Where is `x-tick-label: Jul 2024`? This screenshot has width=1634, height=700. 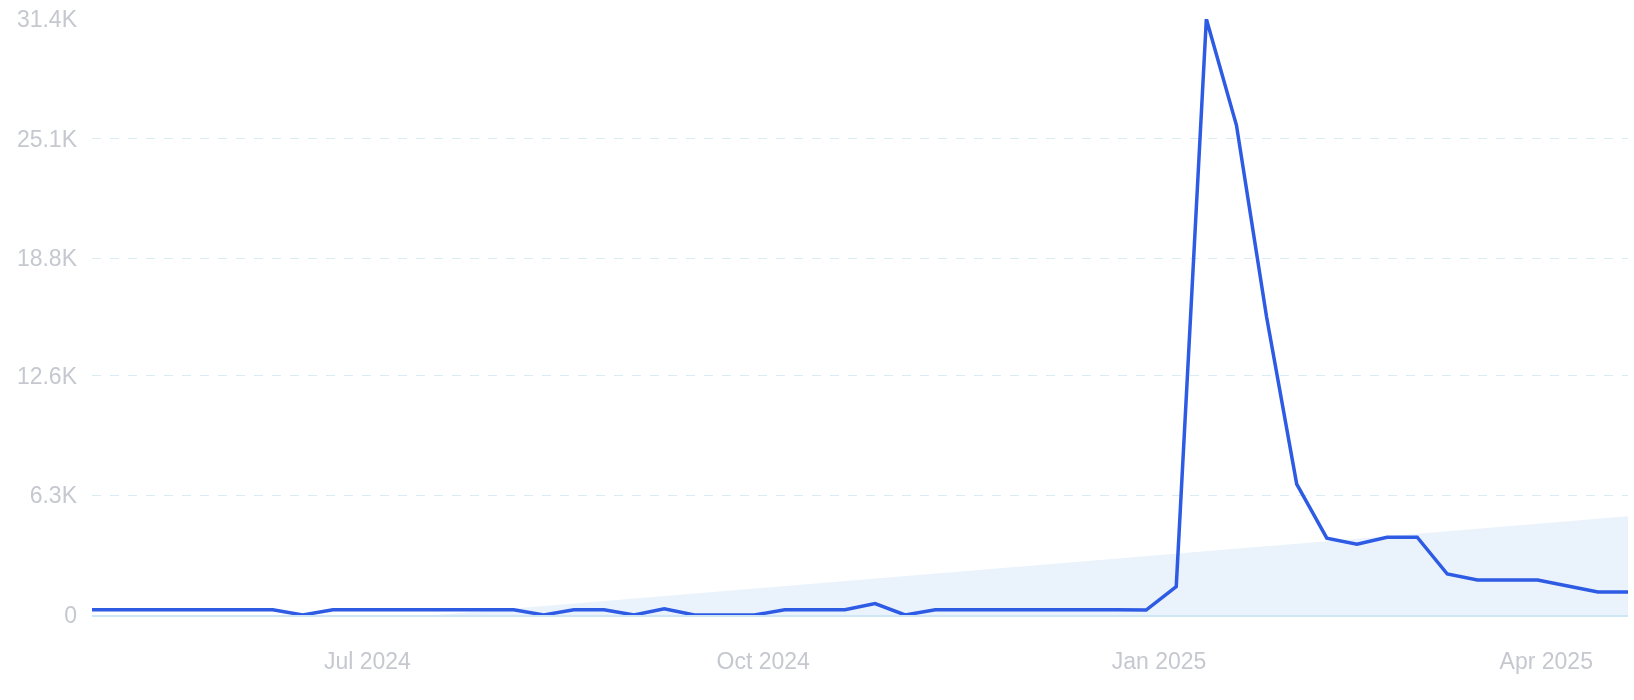
x-tick-label: Jul 2024 is located at coordinates (367, 661).